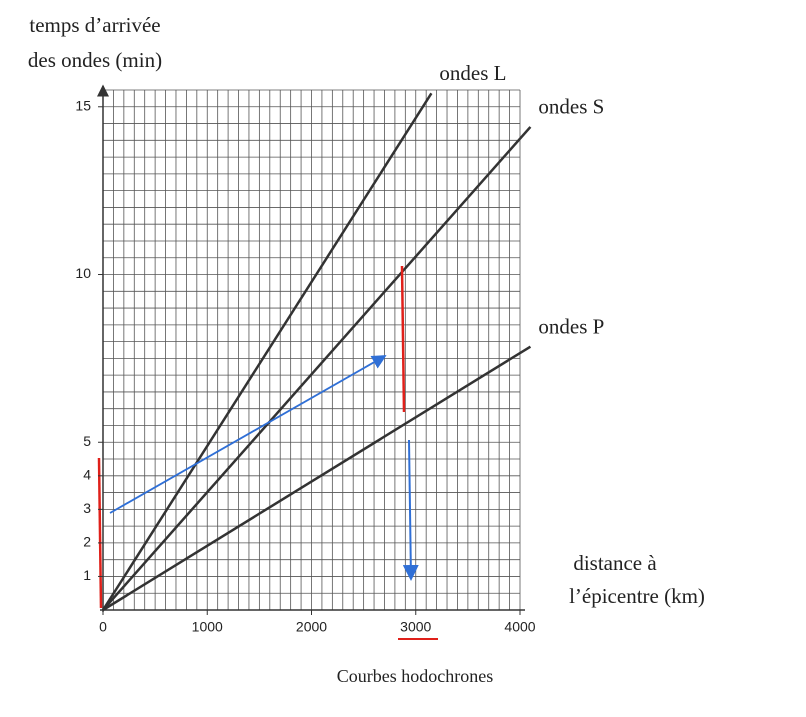  I want to click on x-tick-label: 2000, so click(311, 627).